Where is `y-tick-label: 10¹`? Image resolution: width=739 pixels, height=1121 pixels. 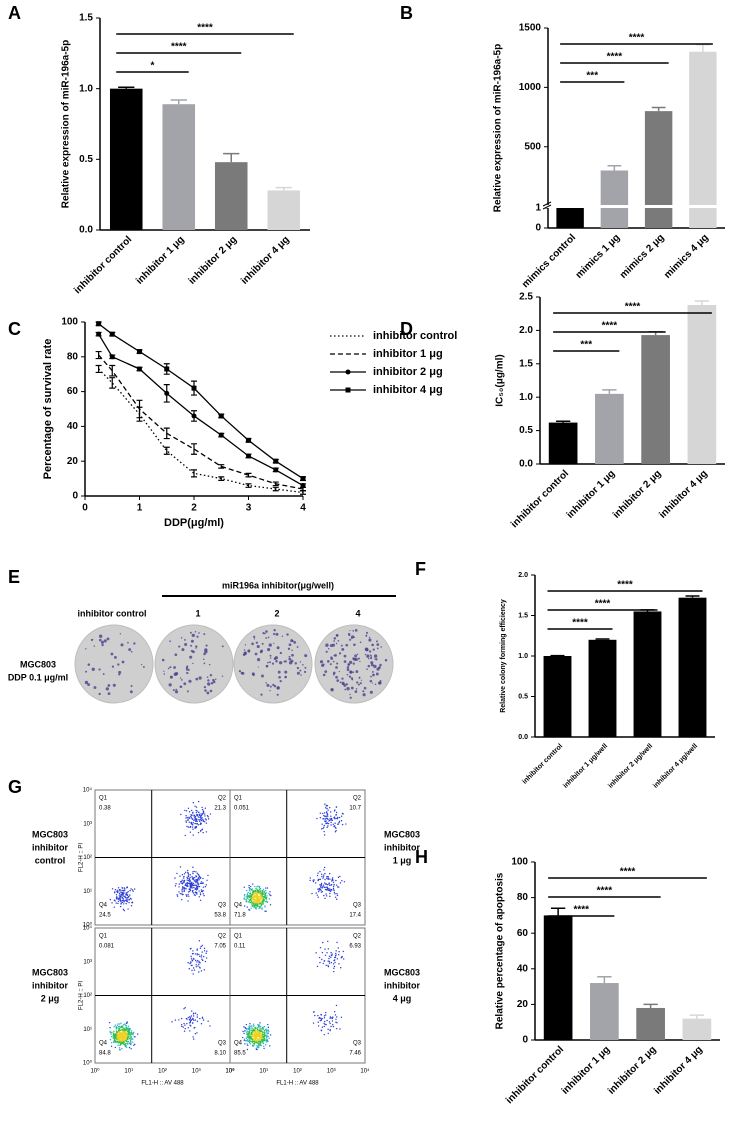 y-tick-label: 10¹ is located at coordinates (87, 892).